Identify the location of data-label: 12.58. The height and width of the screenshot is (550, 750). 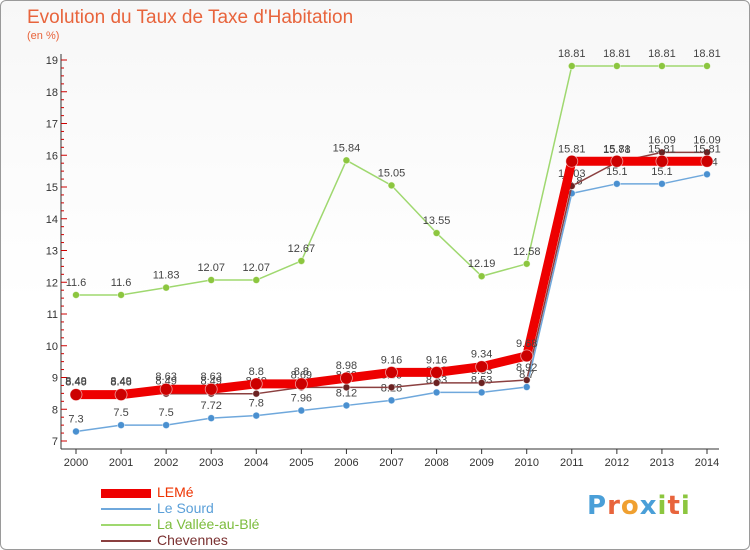
(527, 252).